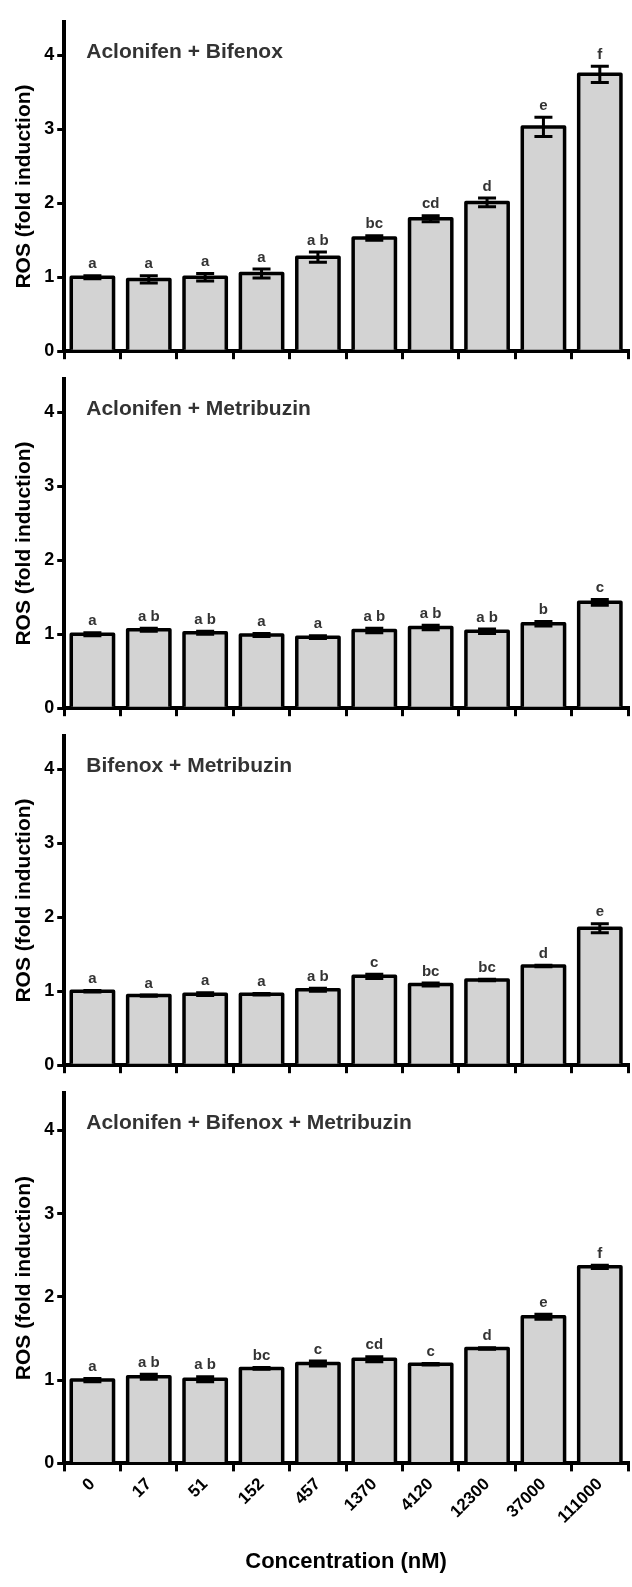  I want to click on text: Bifenox + Metribuzin, so click(189, 765).